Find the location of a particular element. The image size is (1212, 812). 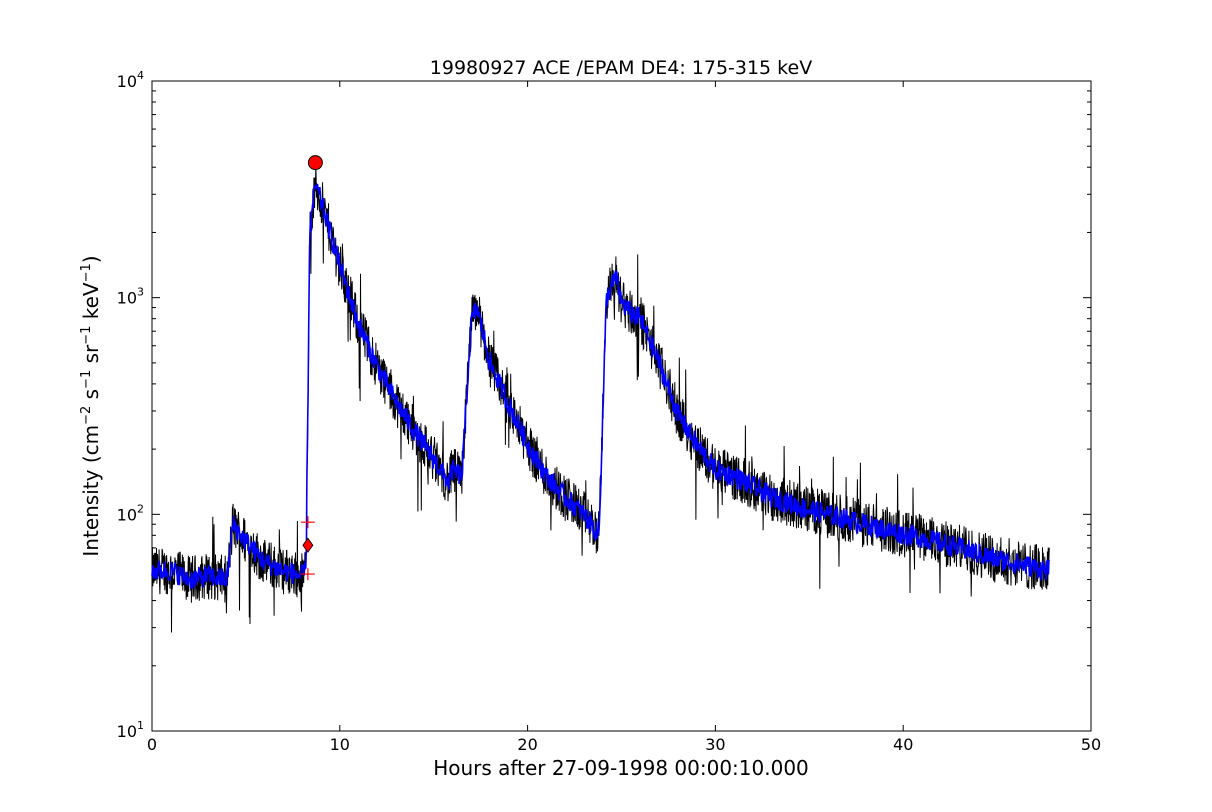

x-tick-label: 20 is located at coordinates (527, 744).